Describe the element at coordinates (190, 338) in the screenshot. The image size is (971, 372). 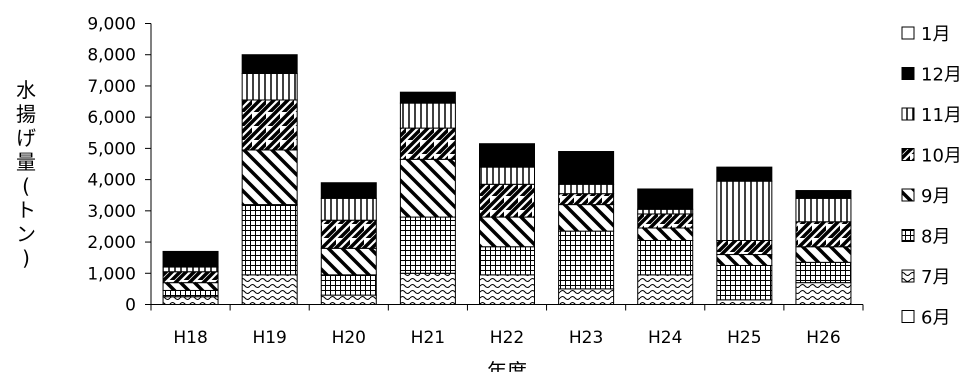
I see `x-tick-label: H18` at that location.